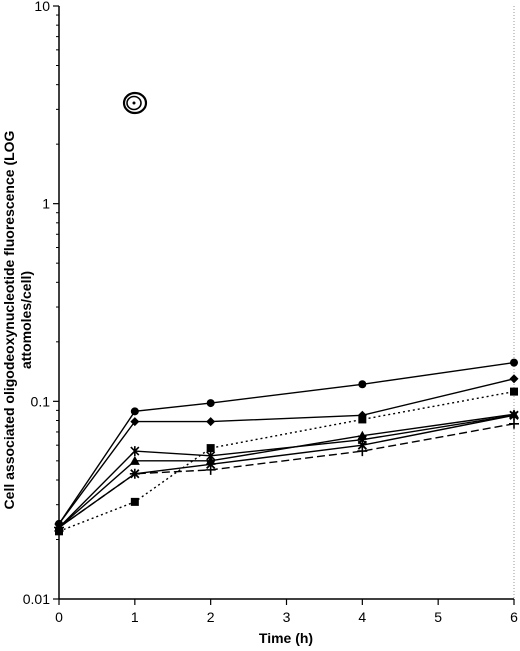 The image size is (520, 651). I want to click on series-line, so click(286, 476).